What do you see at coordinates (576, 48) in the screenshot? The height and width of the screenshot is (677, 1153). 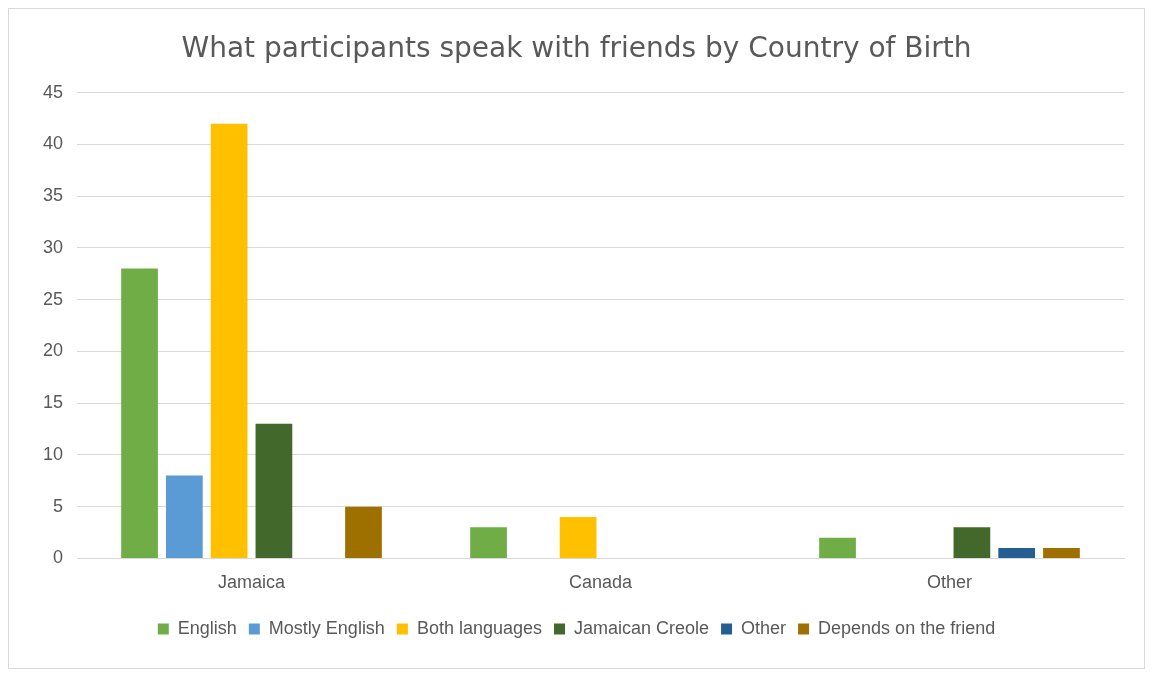 I see `chart-title: What participants speak with friends by Country of Birth` at bounding box center [576, 48].